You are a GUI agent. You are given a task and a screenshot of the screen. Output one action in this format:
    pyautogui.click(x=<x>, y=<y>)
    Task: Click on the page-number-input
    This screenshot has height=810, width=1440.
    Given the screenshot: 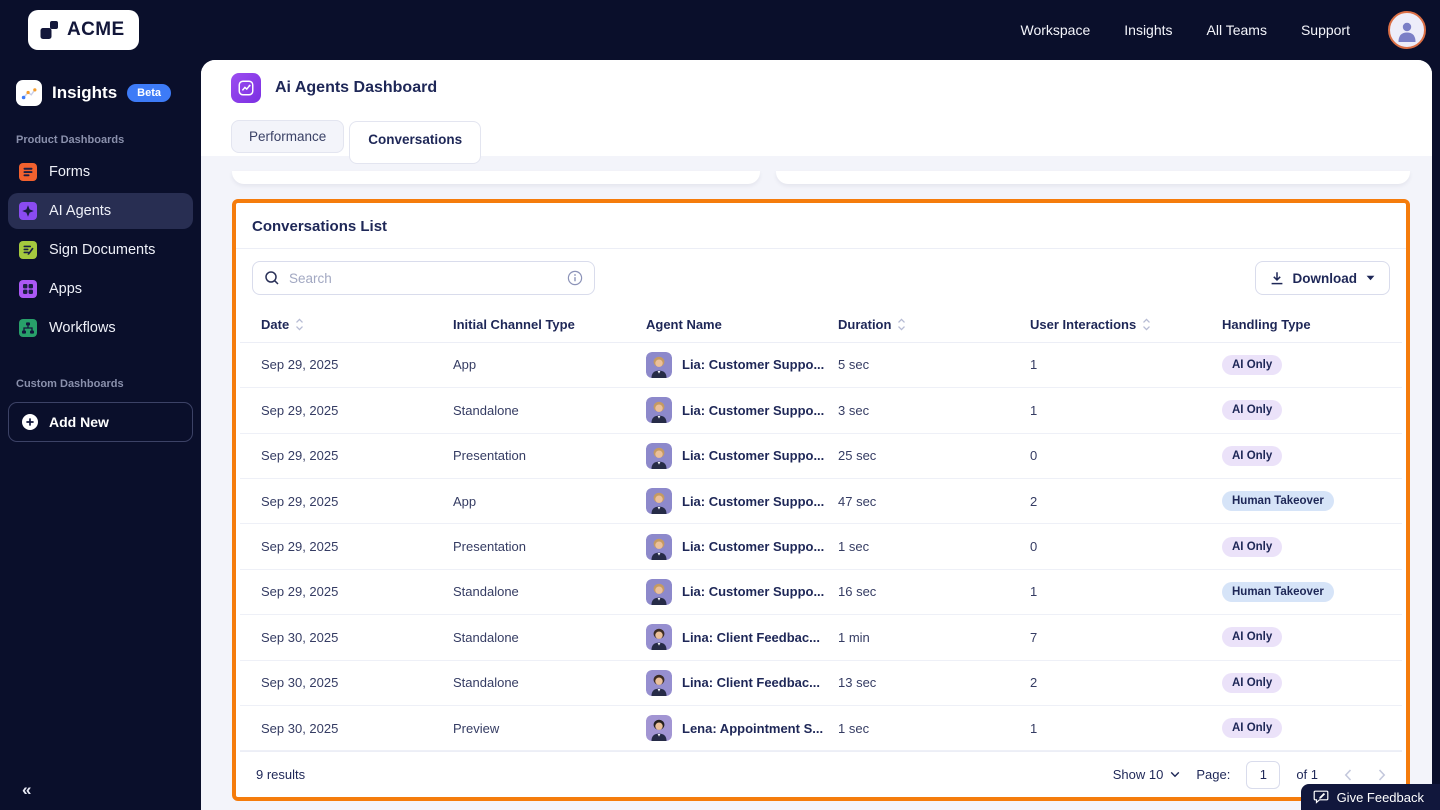 What is the action you would take?
    pyautogui.click(x=1263, y=774)
    